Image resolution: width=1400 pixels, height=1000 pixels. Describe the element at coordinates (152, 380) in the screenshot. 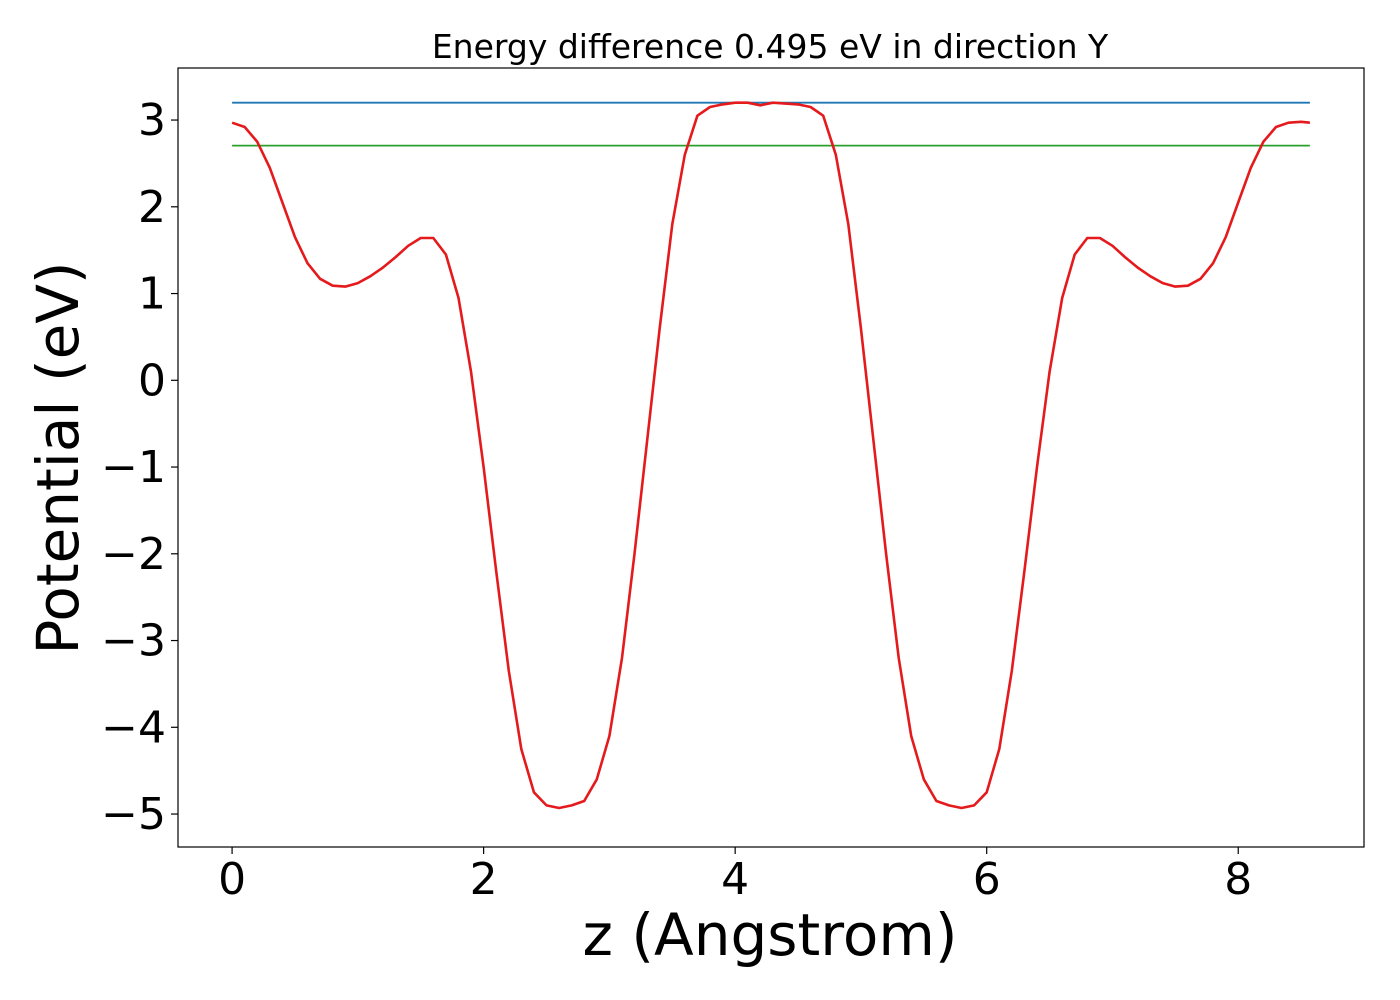

I see `y-tick-label: 0` at that location.